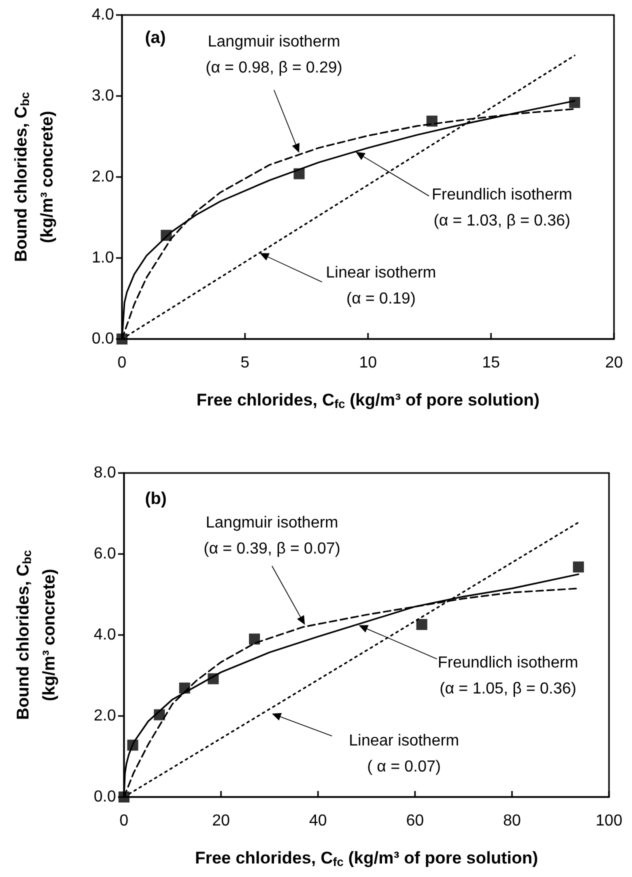  What do you see at coordinates (103, 96) in the screenshot?
I see `y-tick-label: 3.0` at bounding box center [103, 96].